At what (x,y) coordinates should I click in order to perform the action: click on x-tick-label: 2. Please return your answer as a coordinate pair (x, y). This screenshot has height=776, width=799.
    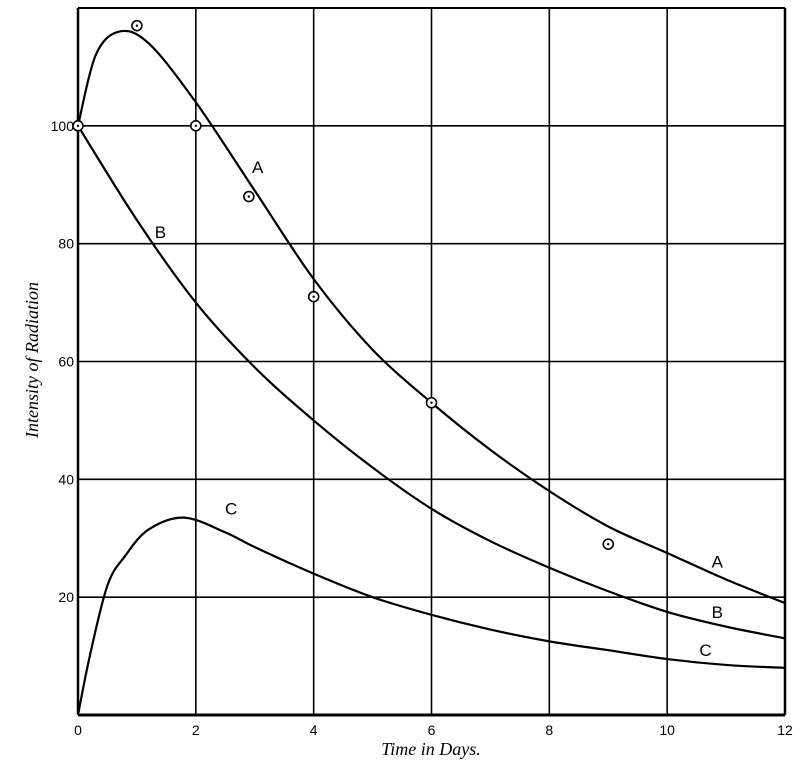
    Looking at the image, I should click on (196, 730).